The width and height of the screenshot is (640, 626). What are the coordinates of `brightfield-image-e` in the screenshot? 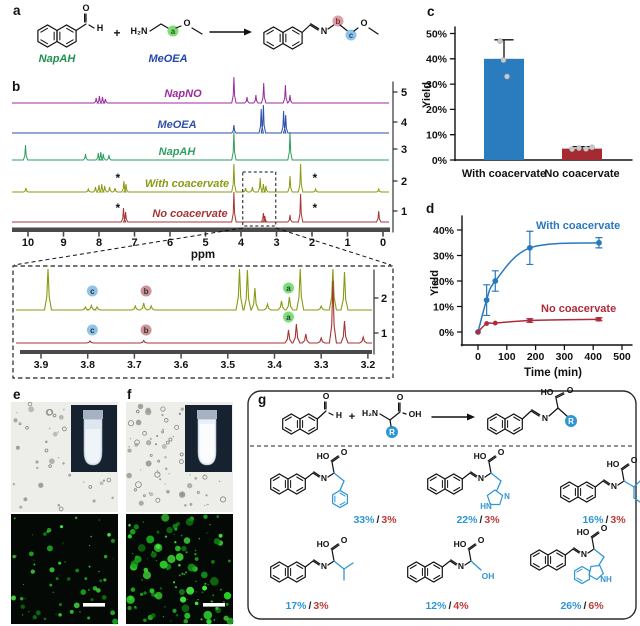 It's located at (64, 456).